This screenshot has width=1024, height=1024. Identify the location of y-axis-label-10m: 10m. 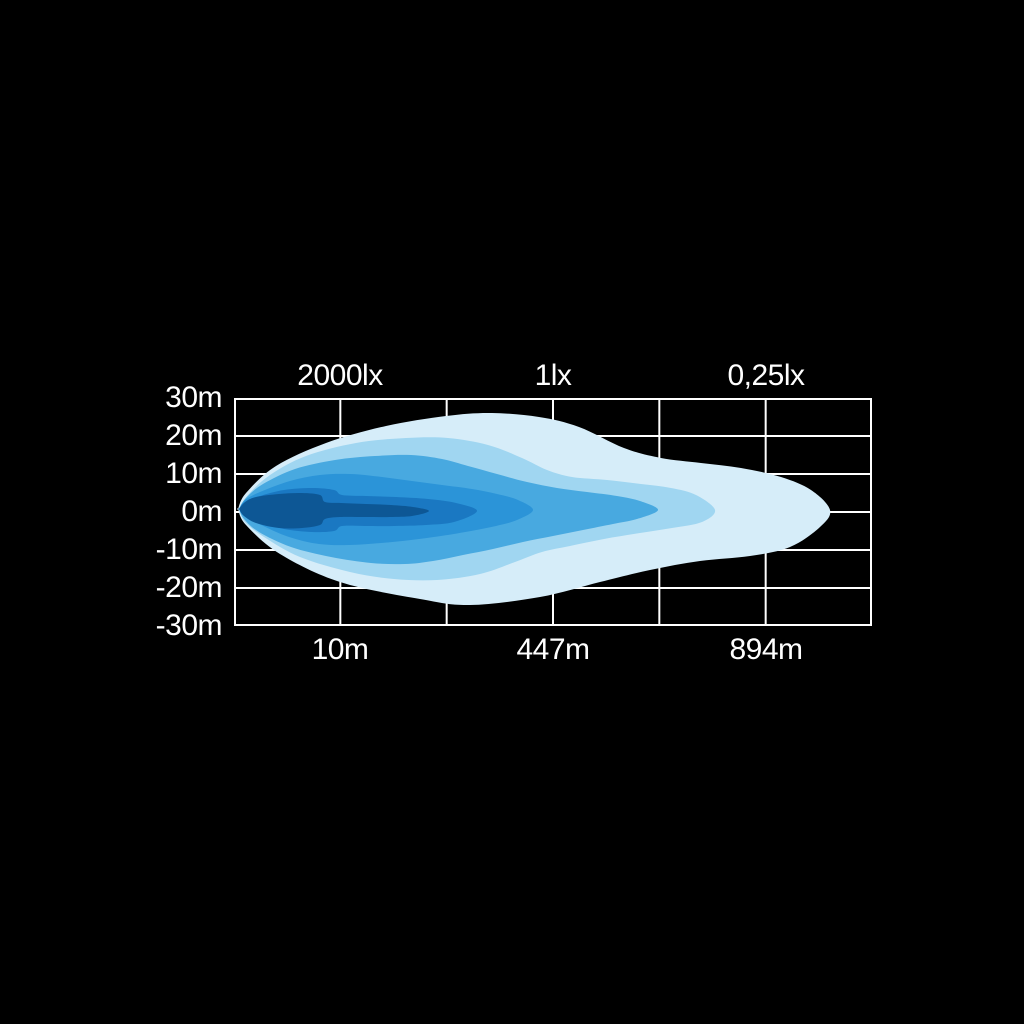
(193, 473).